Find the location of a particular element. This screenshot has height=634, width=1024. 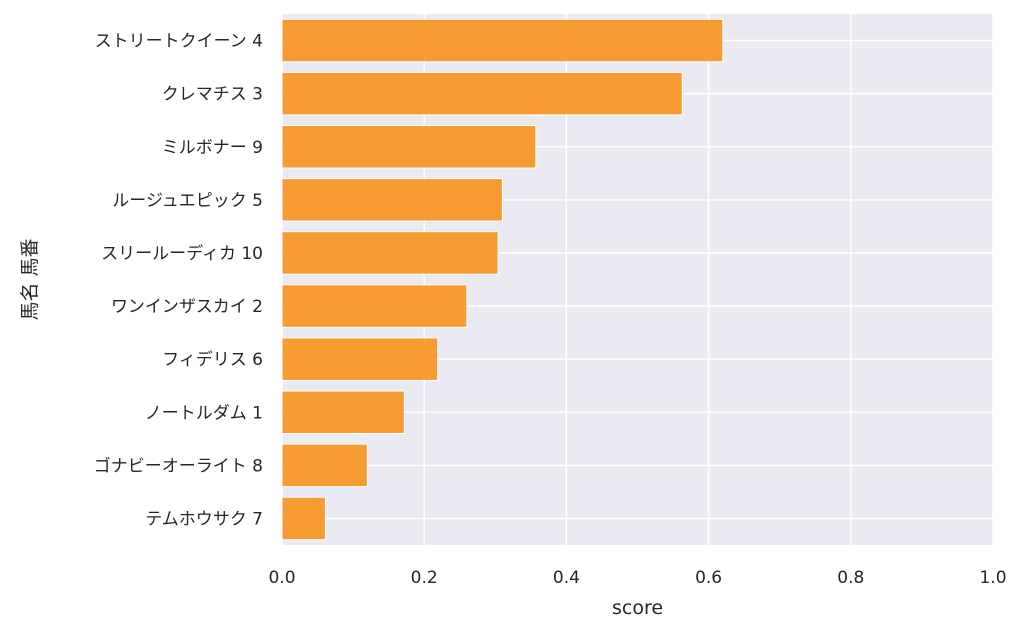

x-tick-label: 0.2 is located at coordinates (424, 578).